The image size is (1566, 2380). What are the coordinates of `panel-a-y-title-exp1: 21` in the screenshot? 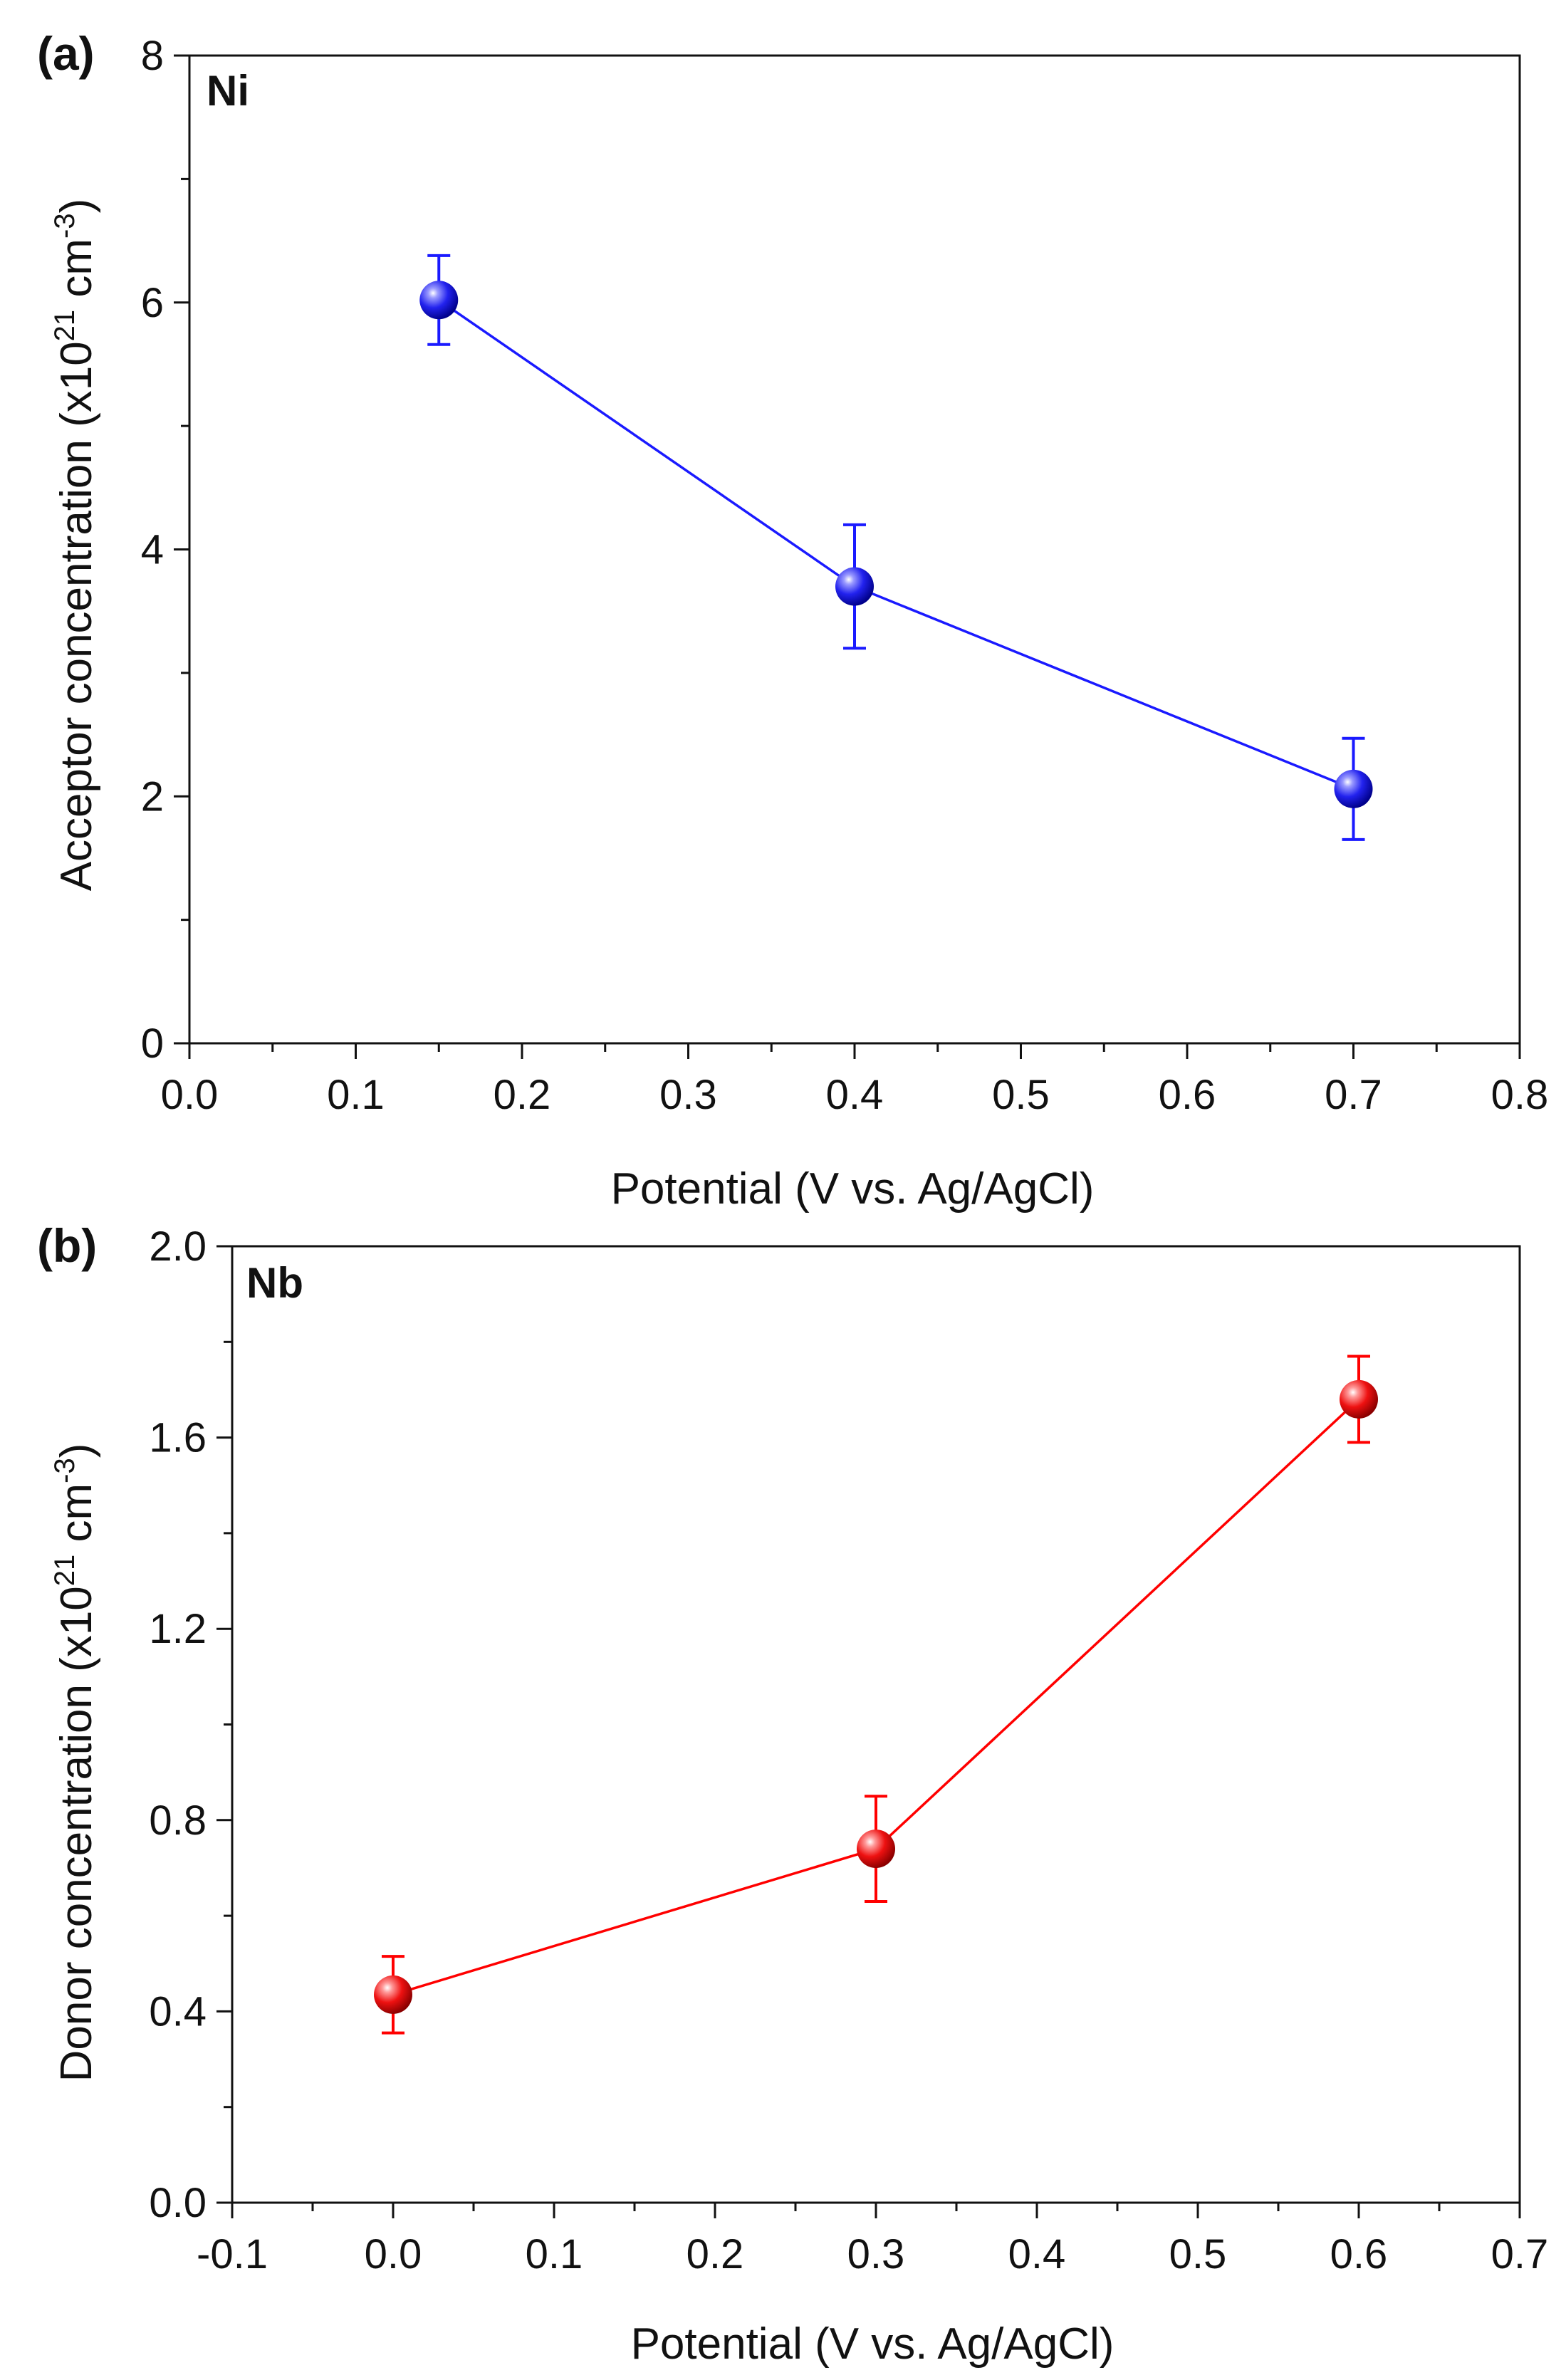 It's located at (65, 326).